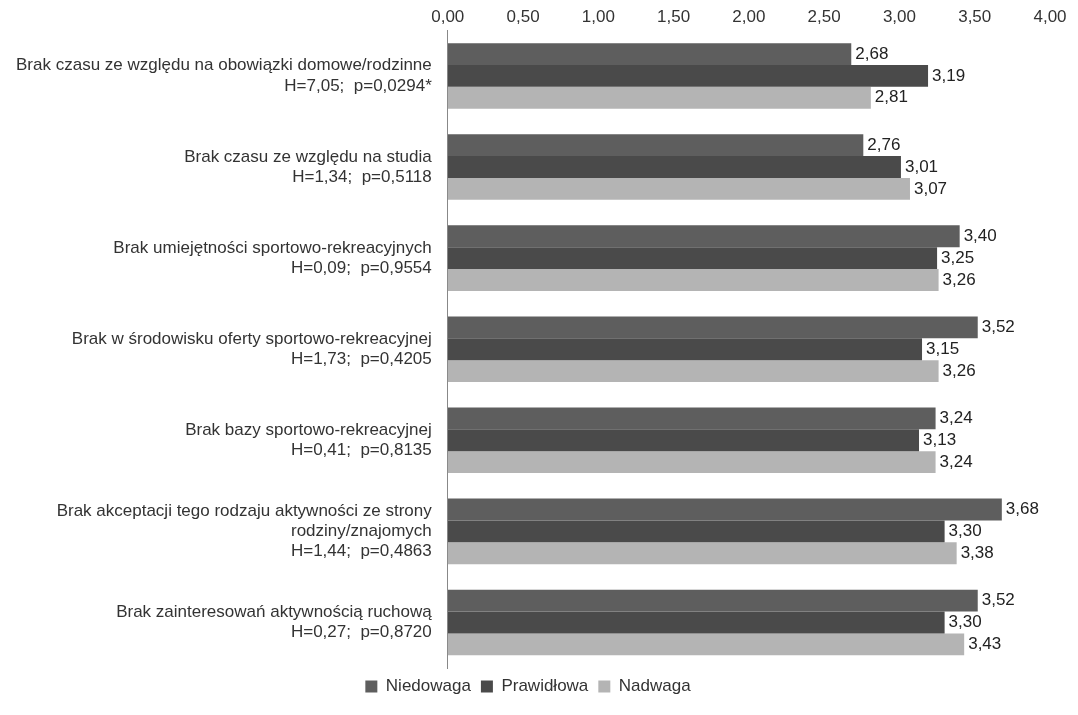 The width and height of the screenshot is (1078, 715). I want to click on y-tick-label: Brak czasu ze względu na obowiązki domowe/rodzinne H=7,05; p=0,0294*, so click(224, 75).